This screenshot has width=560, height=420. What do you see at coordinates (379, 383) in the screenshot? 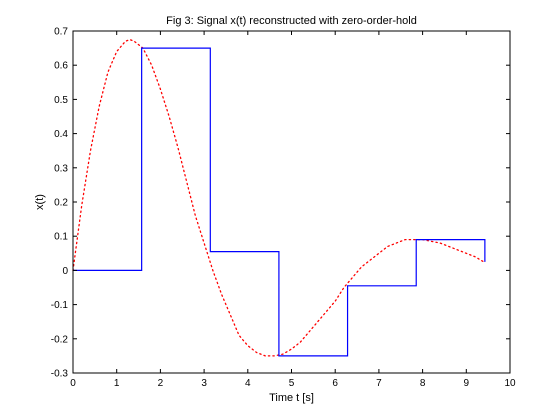
I see `x-tick-label: 7` at bounding box center [379, 383].